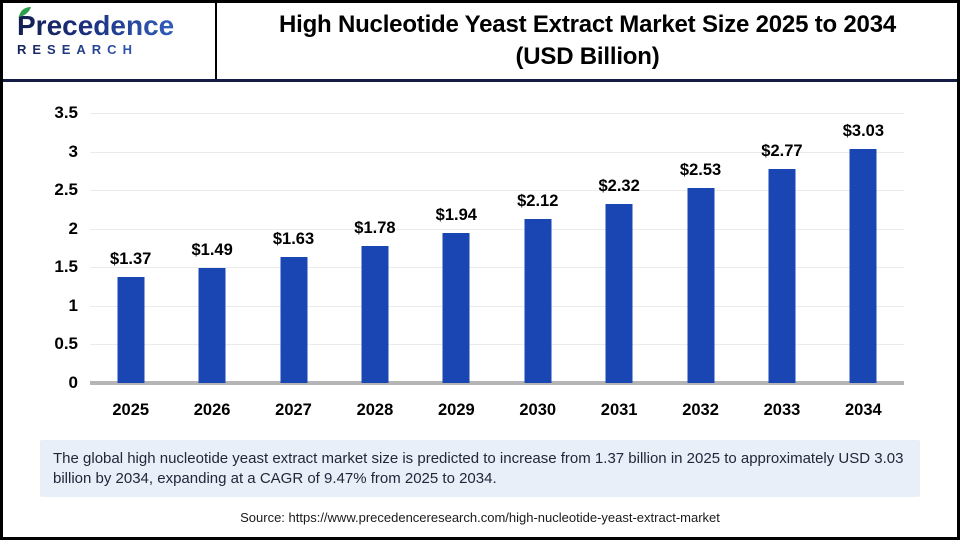  I want to click on bar-slot: $3.03 2034, so click(863, 266).